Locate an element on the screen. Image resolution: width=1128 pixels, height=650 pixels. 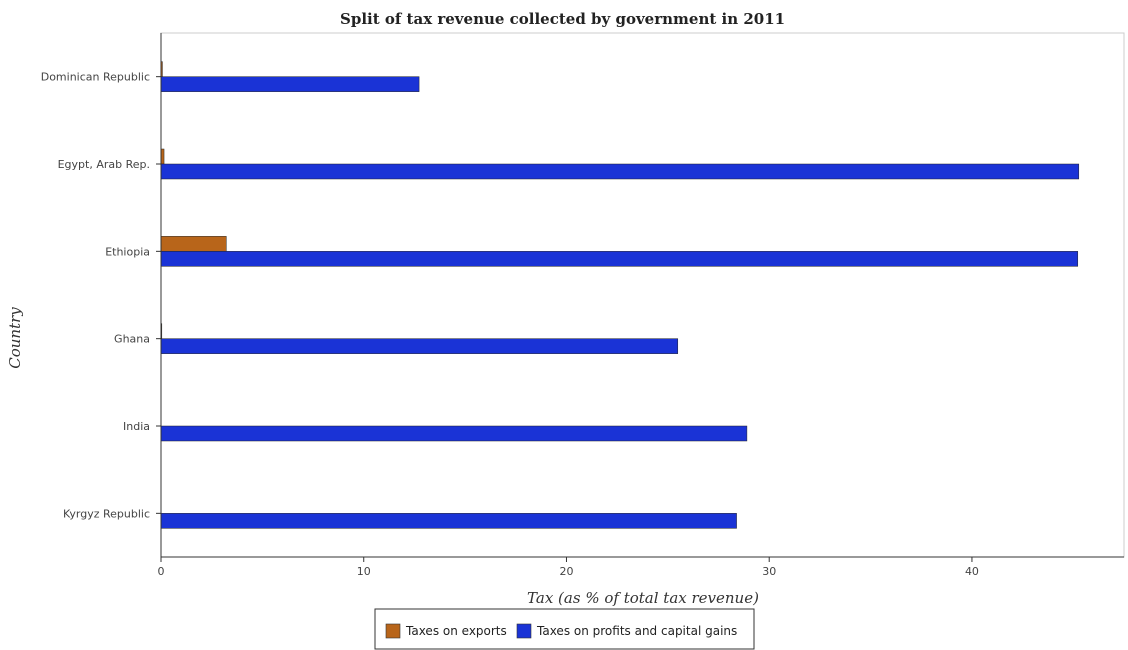
legend-label-exports: Taxes on exports is located at coordinates (456, 631).